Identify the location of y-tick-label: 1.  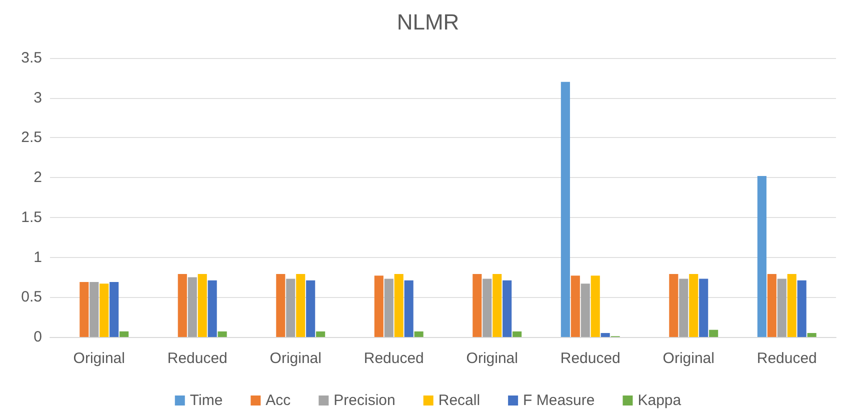
(38, 257).